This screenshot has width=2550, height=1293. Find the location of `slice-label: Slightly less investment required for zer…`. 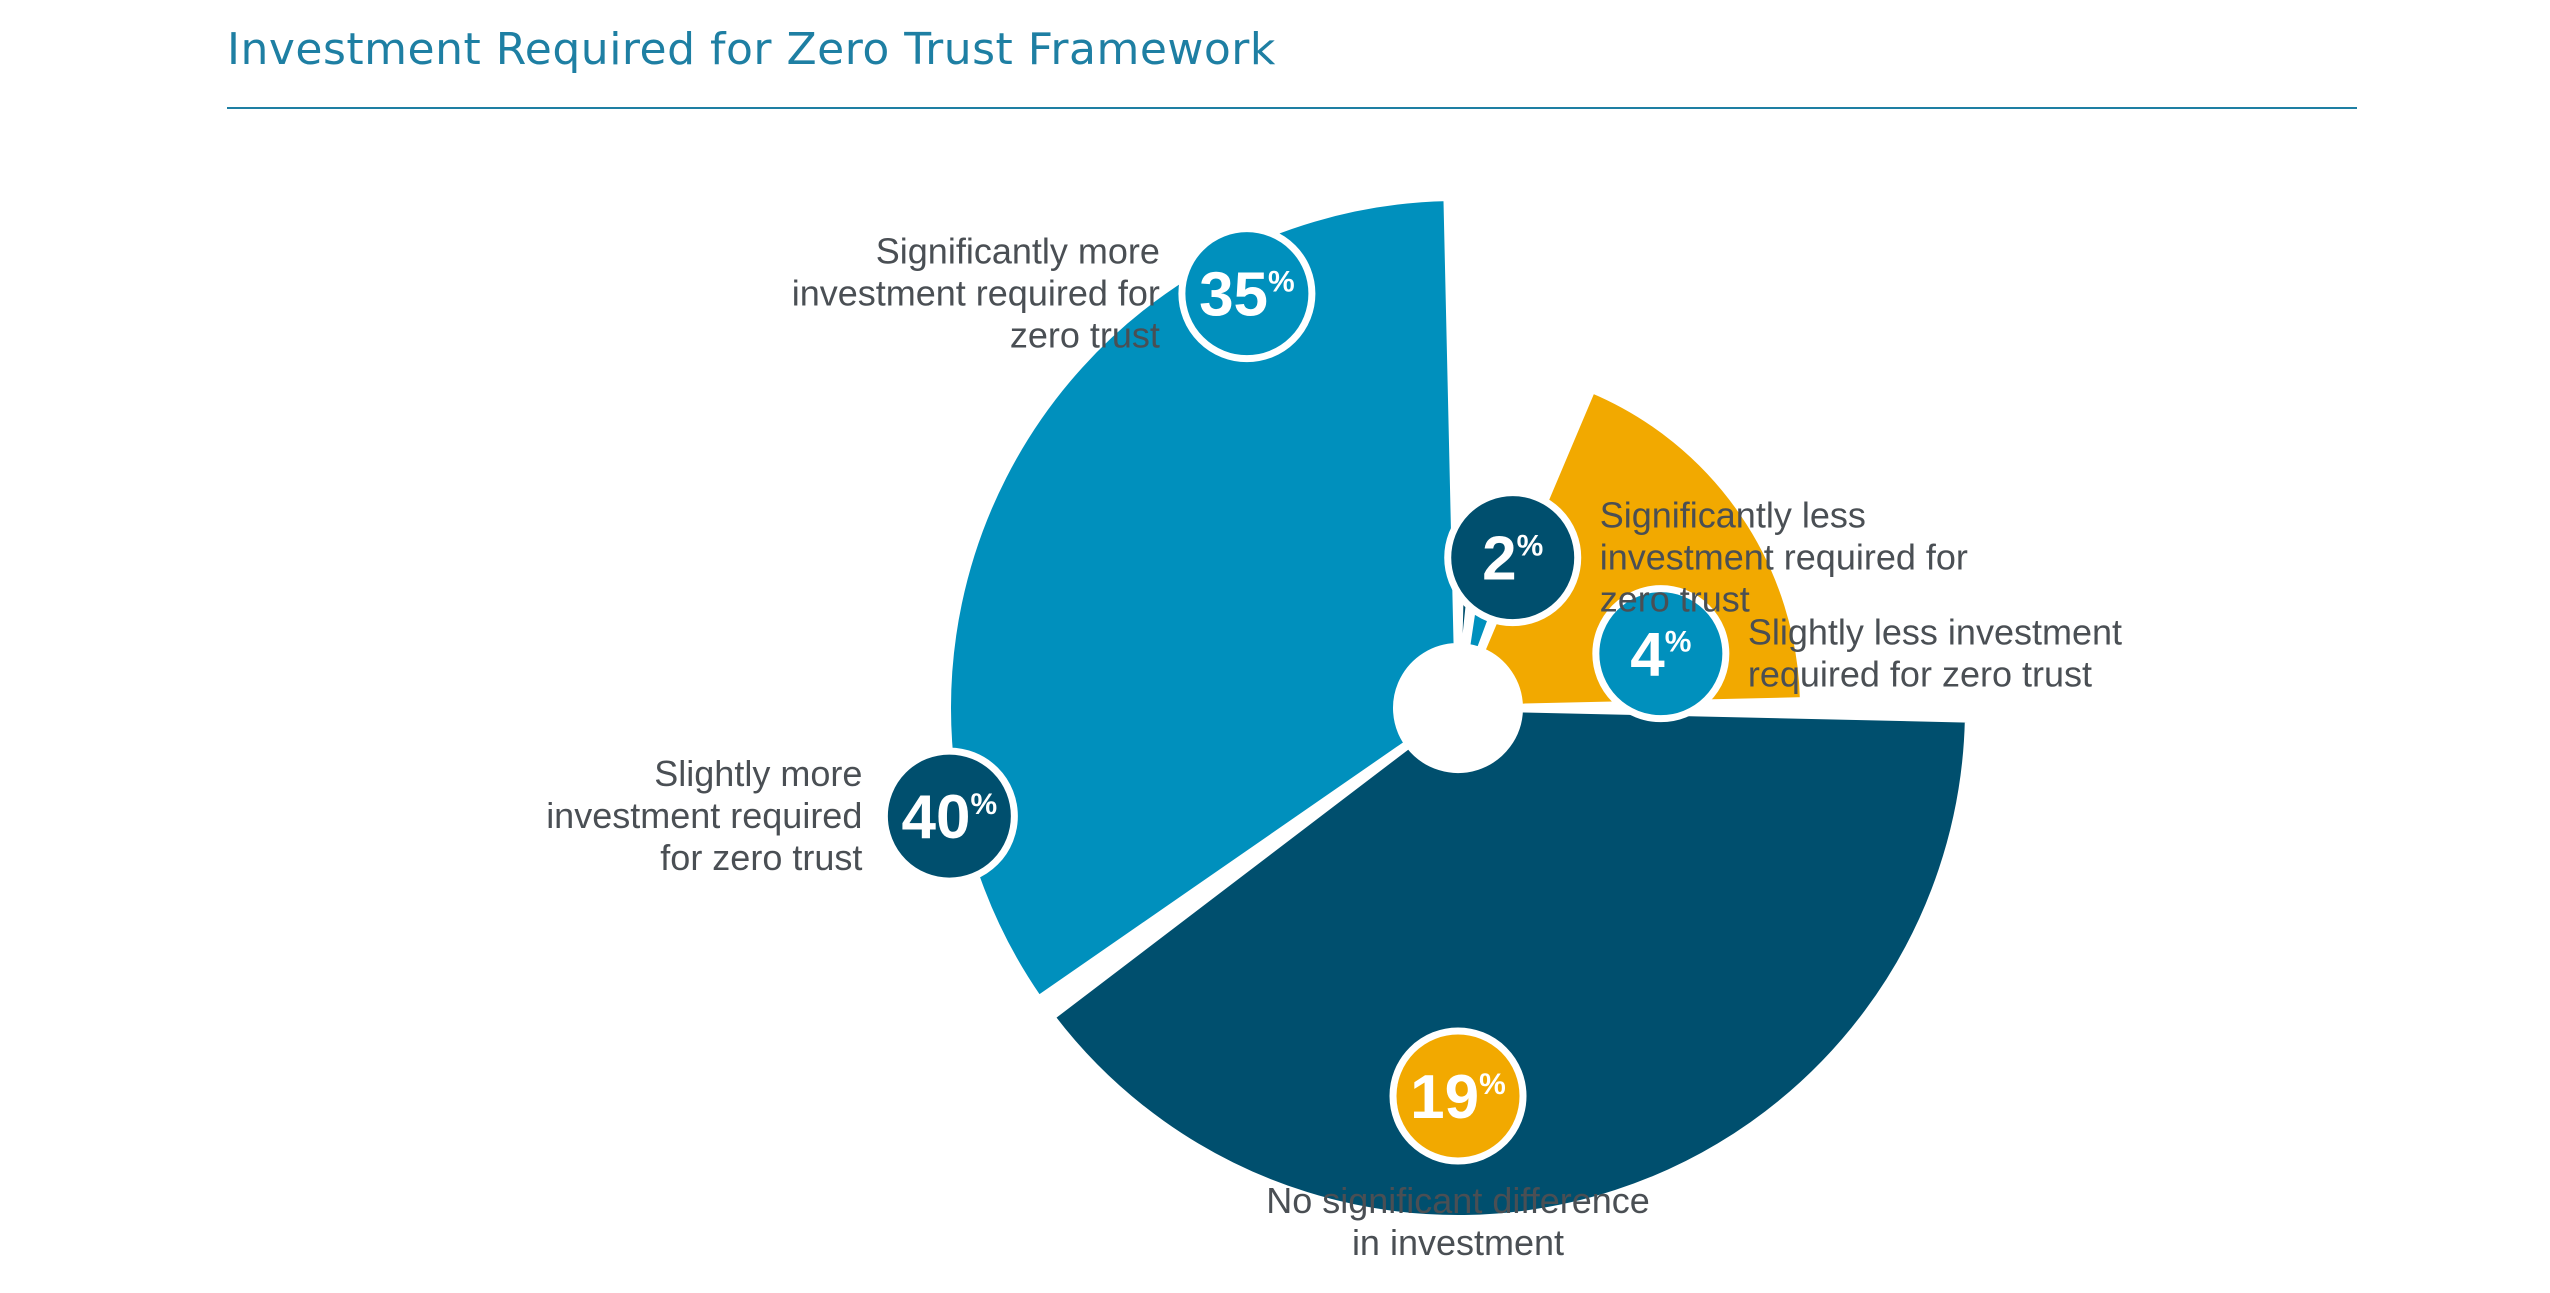

slice-label: Slightly less investment required for zer… is located at coordinates (1935, 653).